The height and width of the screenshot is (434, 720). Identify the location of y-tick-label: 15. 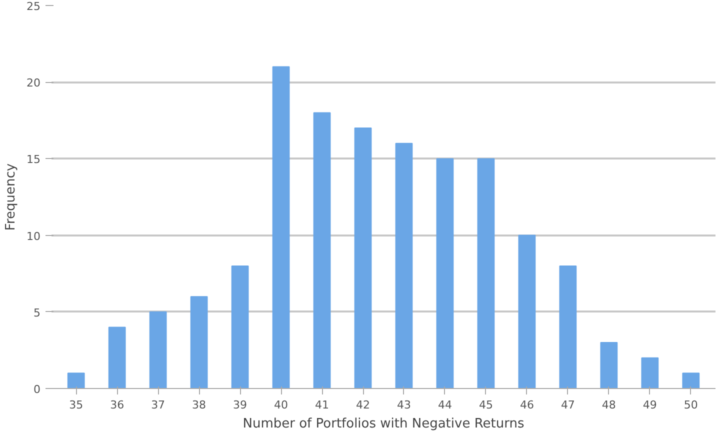
(33, 159).